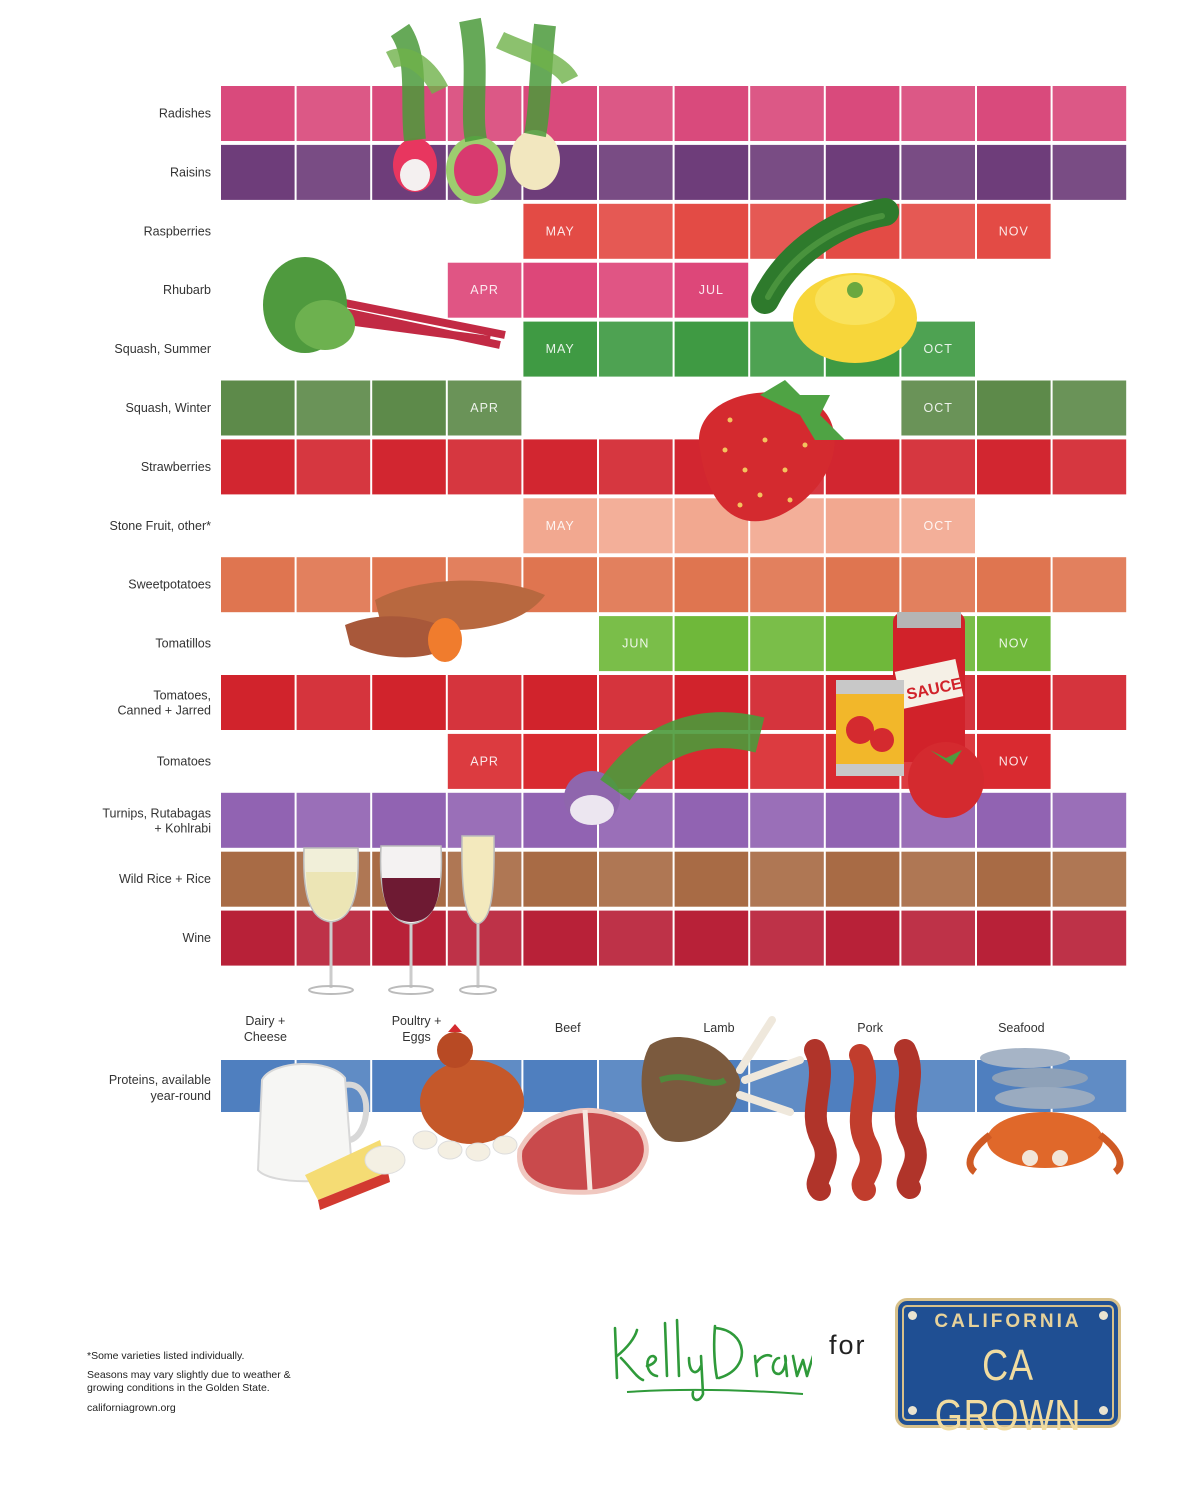 This screenshot has height=1500, width=1193. Describe the element at coordinates (184, 761) in the screenshot. I see `row-label: Tomatoes` at that location.